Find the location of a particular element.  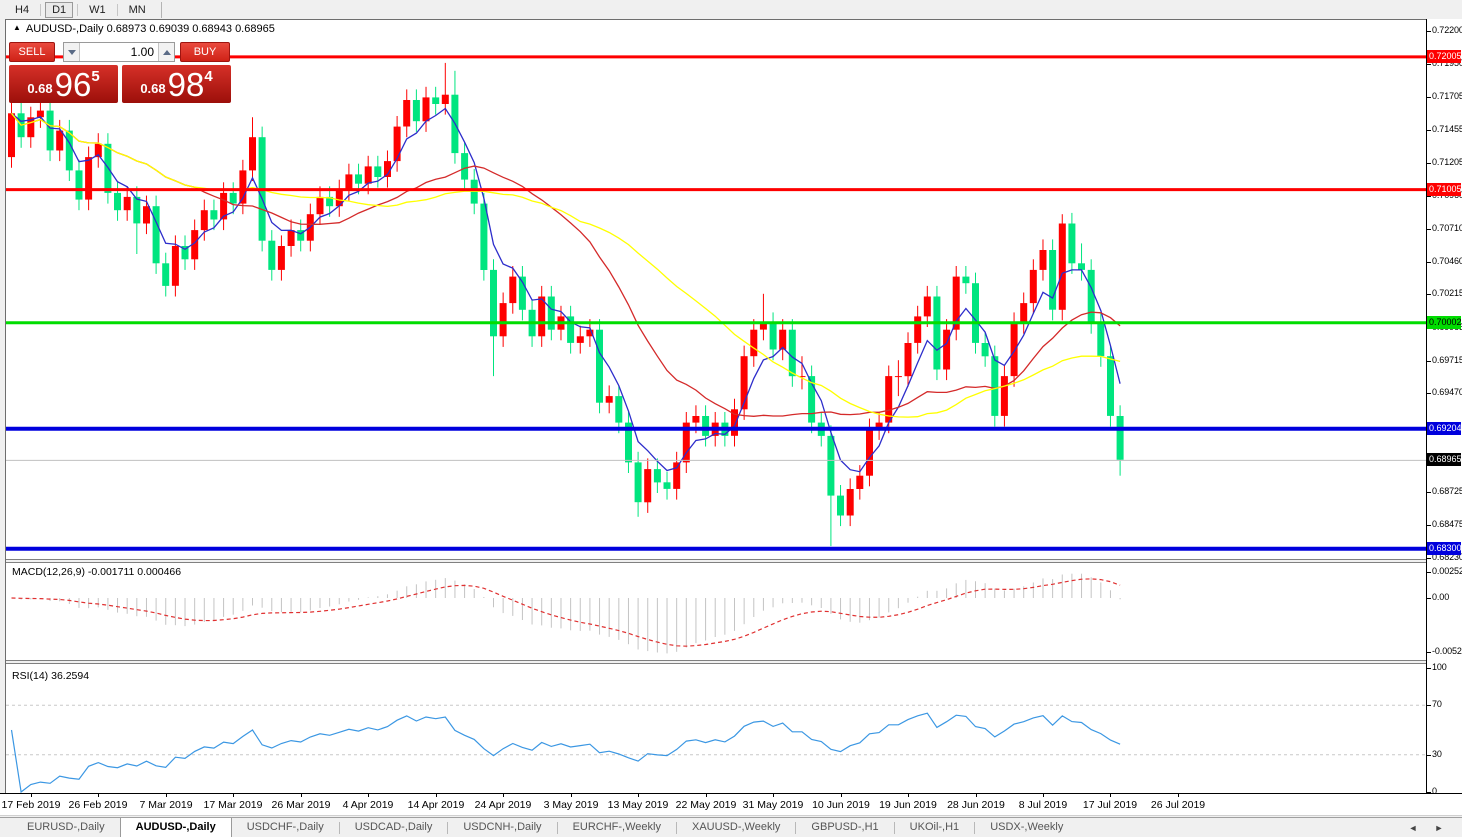

tab-scroll-left-button: ◄ is located at coordinates (1413, 828).